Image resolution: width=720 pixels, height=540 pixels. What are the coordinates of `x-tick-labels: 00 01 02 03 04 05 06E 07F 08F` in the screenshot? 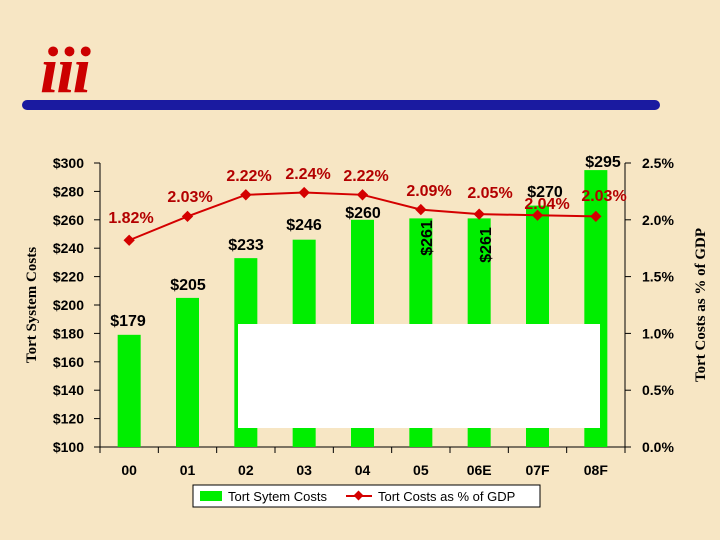 It's located at (364, 470).